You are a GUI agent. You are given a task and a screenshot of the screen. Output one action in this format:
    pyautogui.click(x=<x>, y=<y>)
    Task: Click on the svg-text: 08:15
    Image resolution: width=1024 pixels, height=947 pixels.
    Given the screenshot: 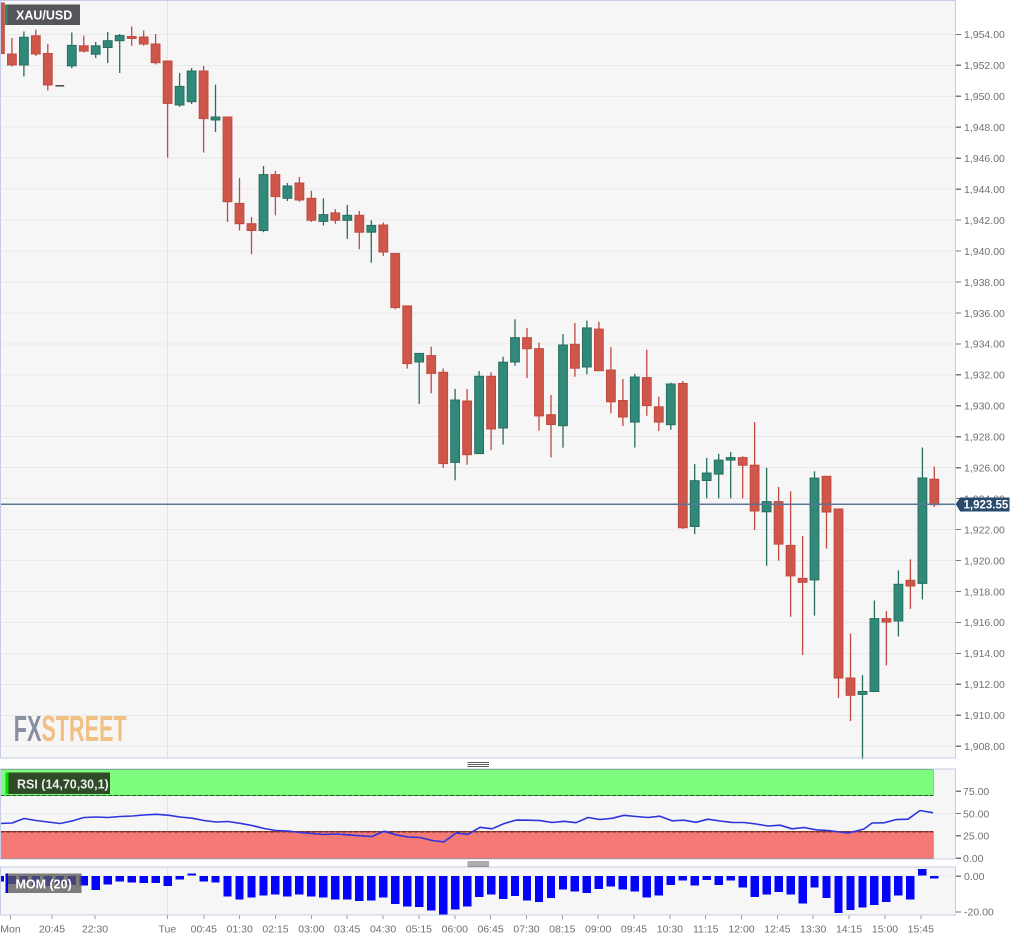 What is the action you would take?
    pyautogui.click(x=562, y=930)
    